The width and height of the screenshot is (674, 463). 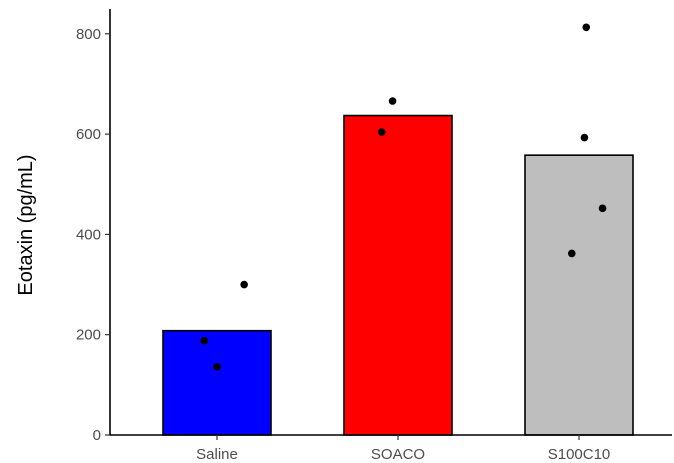 What do you see at coordinates (217, 454) in the screenshot?
I see `x-tick-label-saline: Saline` at bounding box center [217, 454].